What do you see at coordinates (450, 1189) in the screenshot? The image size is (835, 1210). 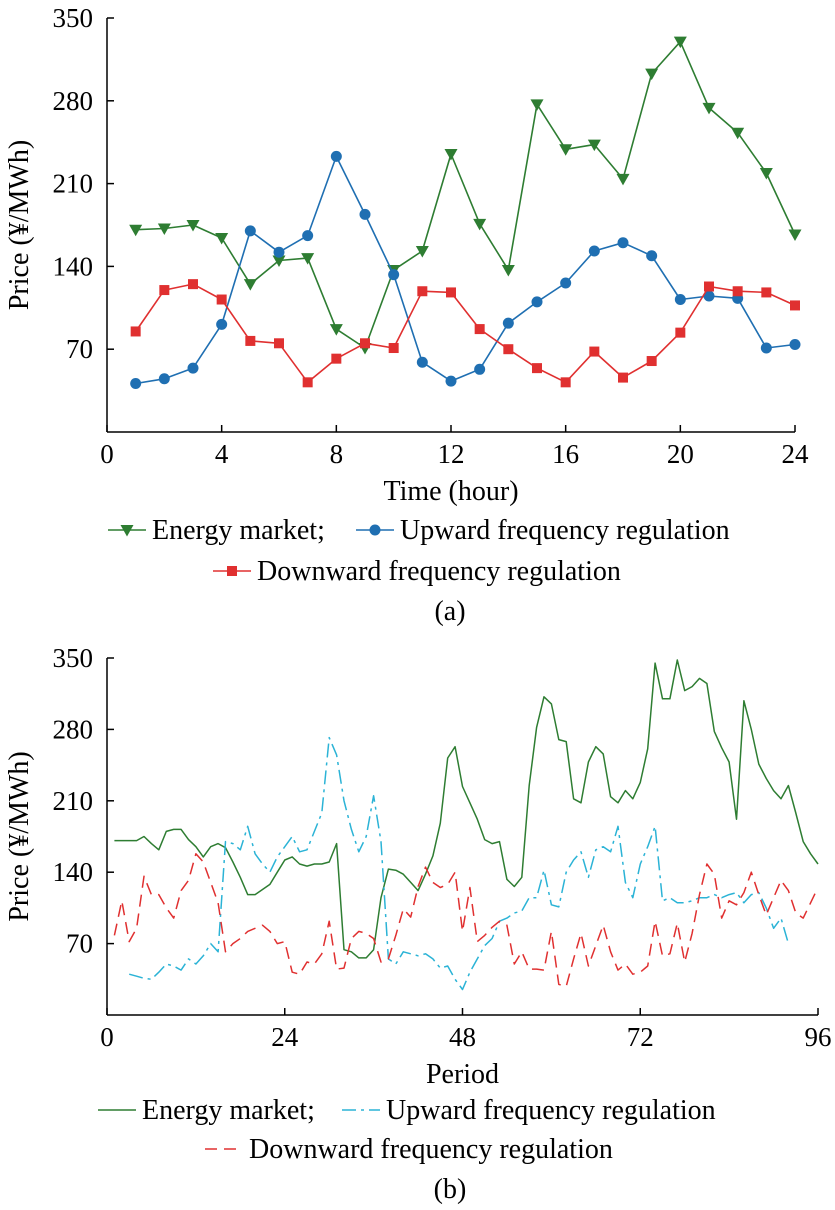 I see `panel-label: (b)` at bounding box center [450, 1189].